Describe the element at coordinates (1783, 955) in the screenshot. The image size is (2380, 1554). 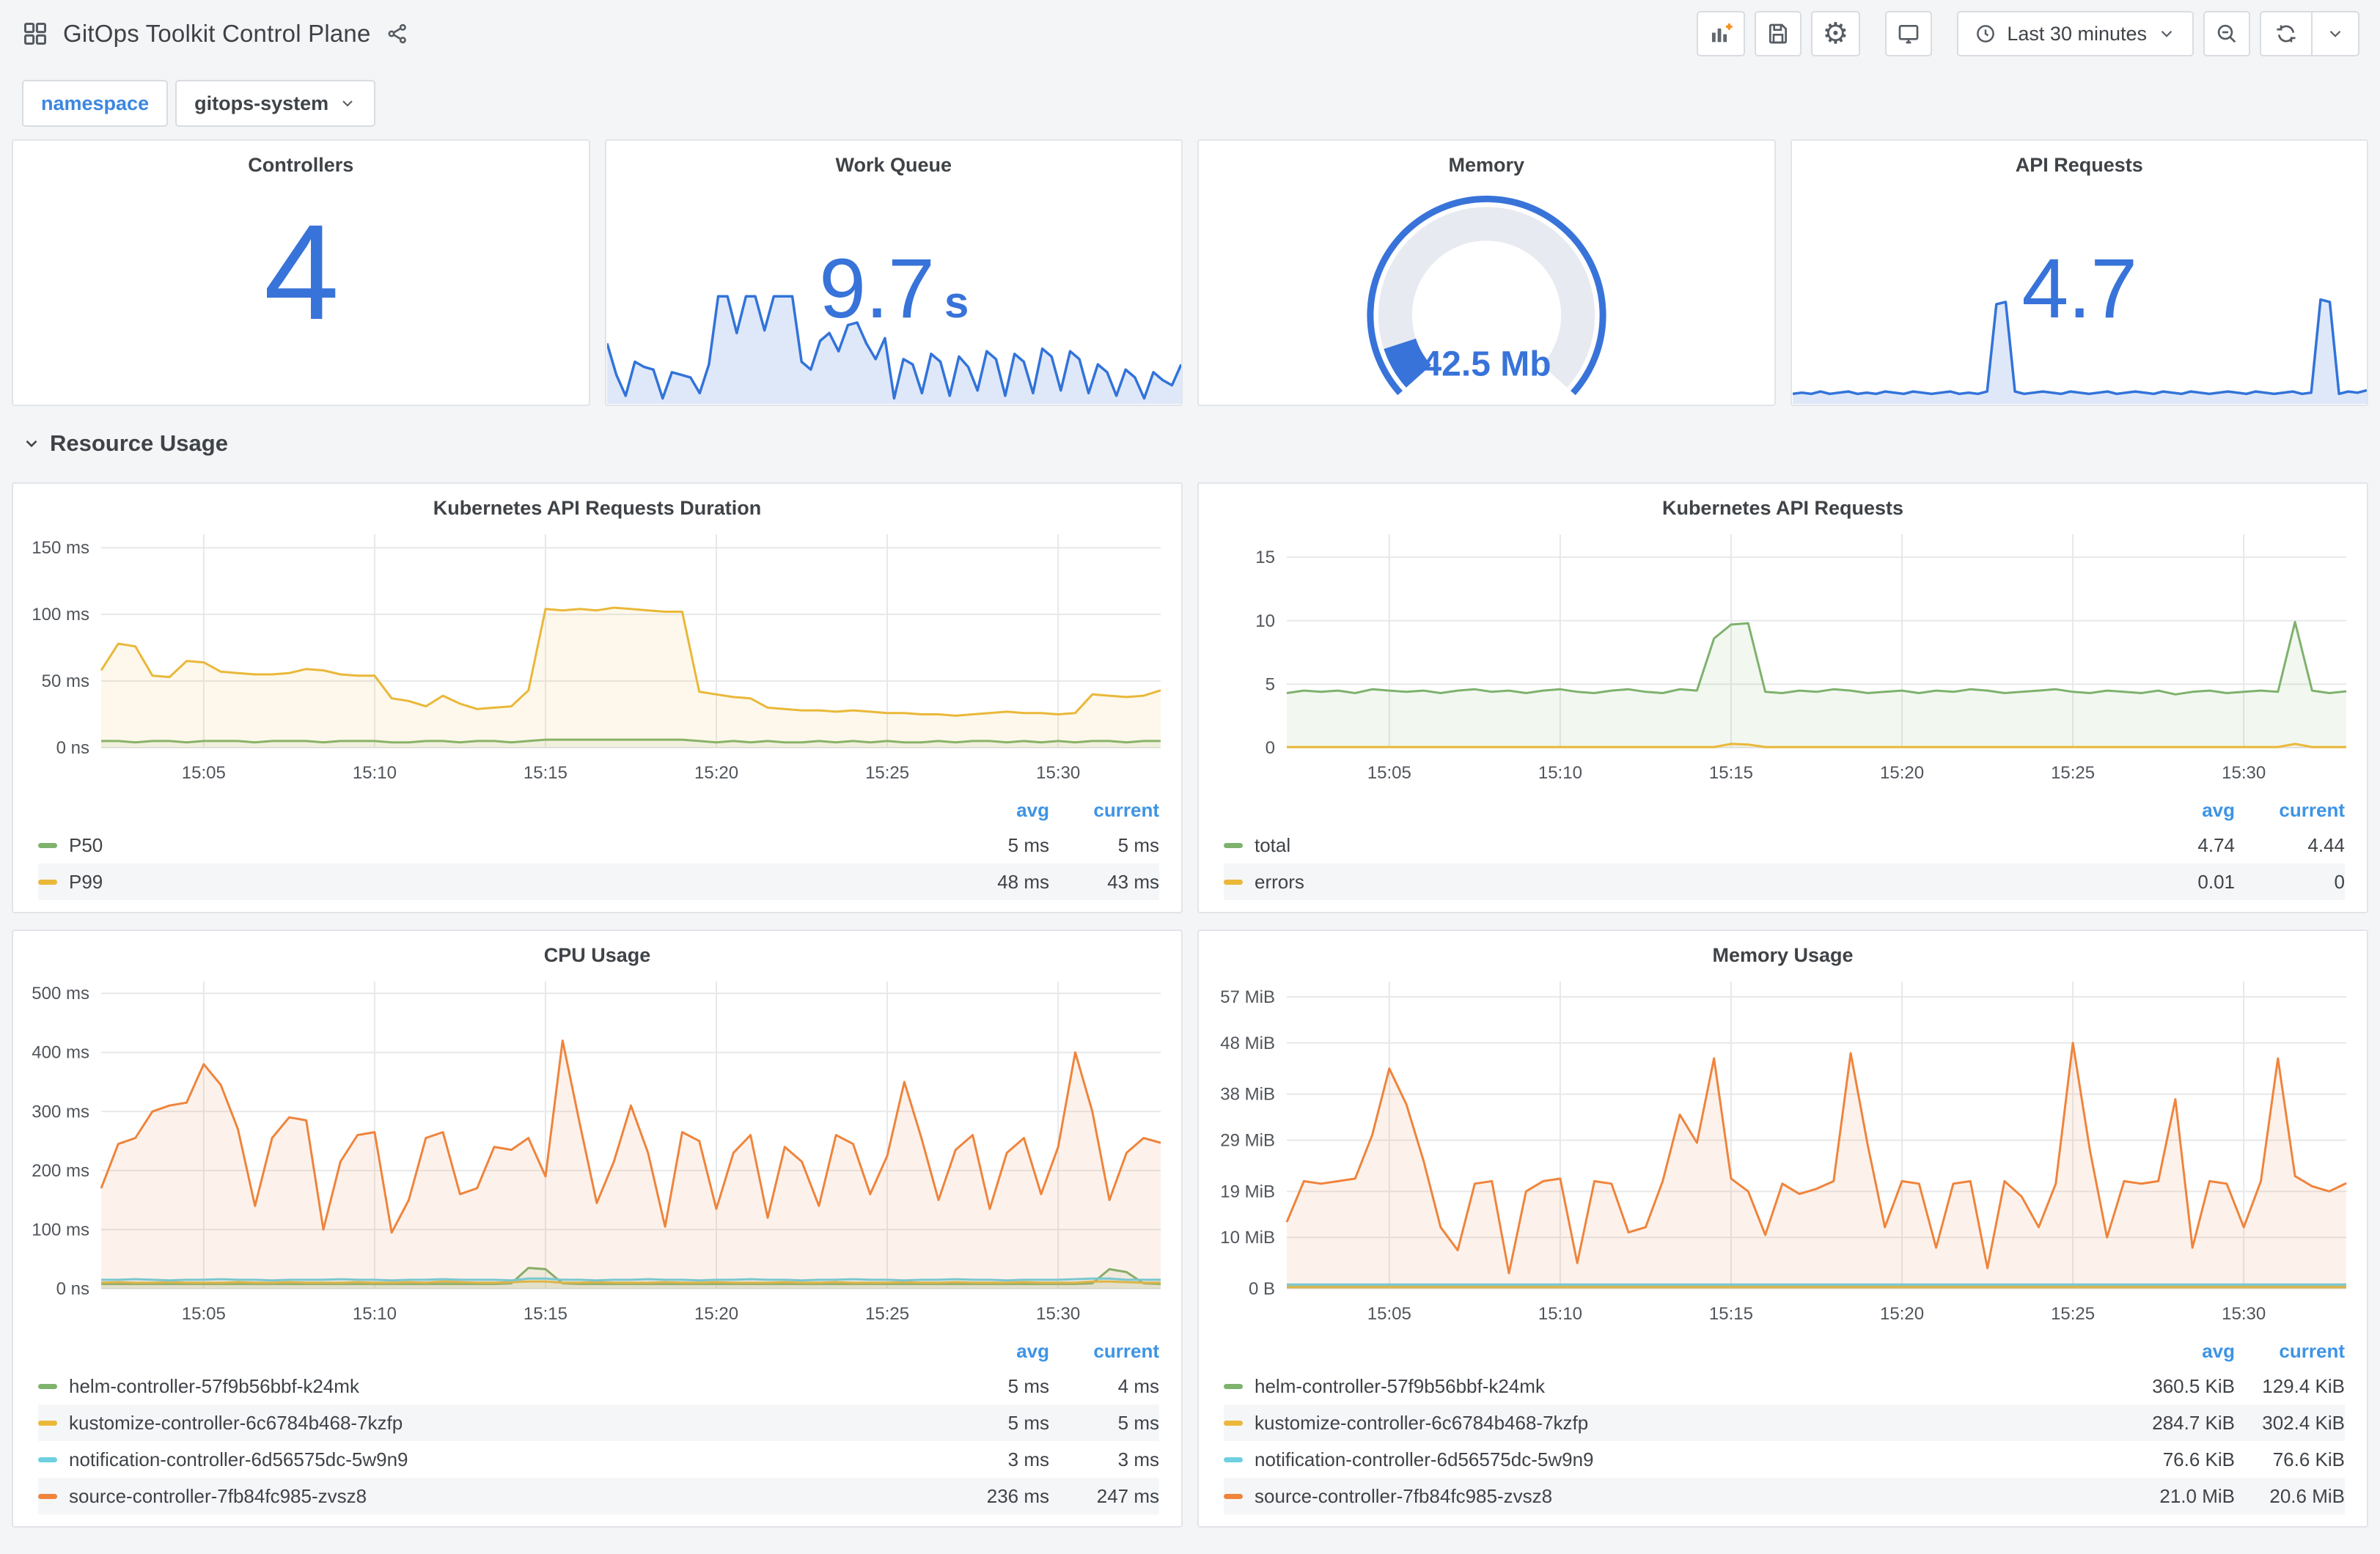
I see `panel-title: Memory Usage` at that location.